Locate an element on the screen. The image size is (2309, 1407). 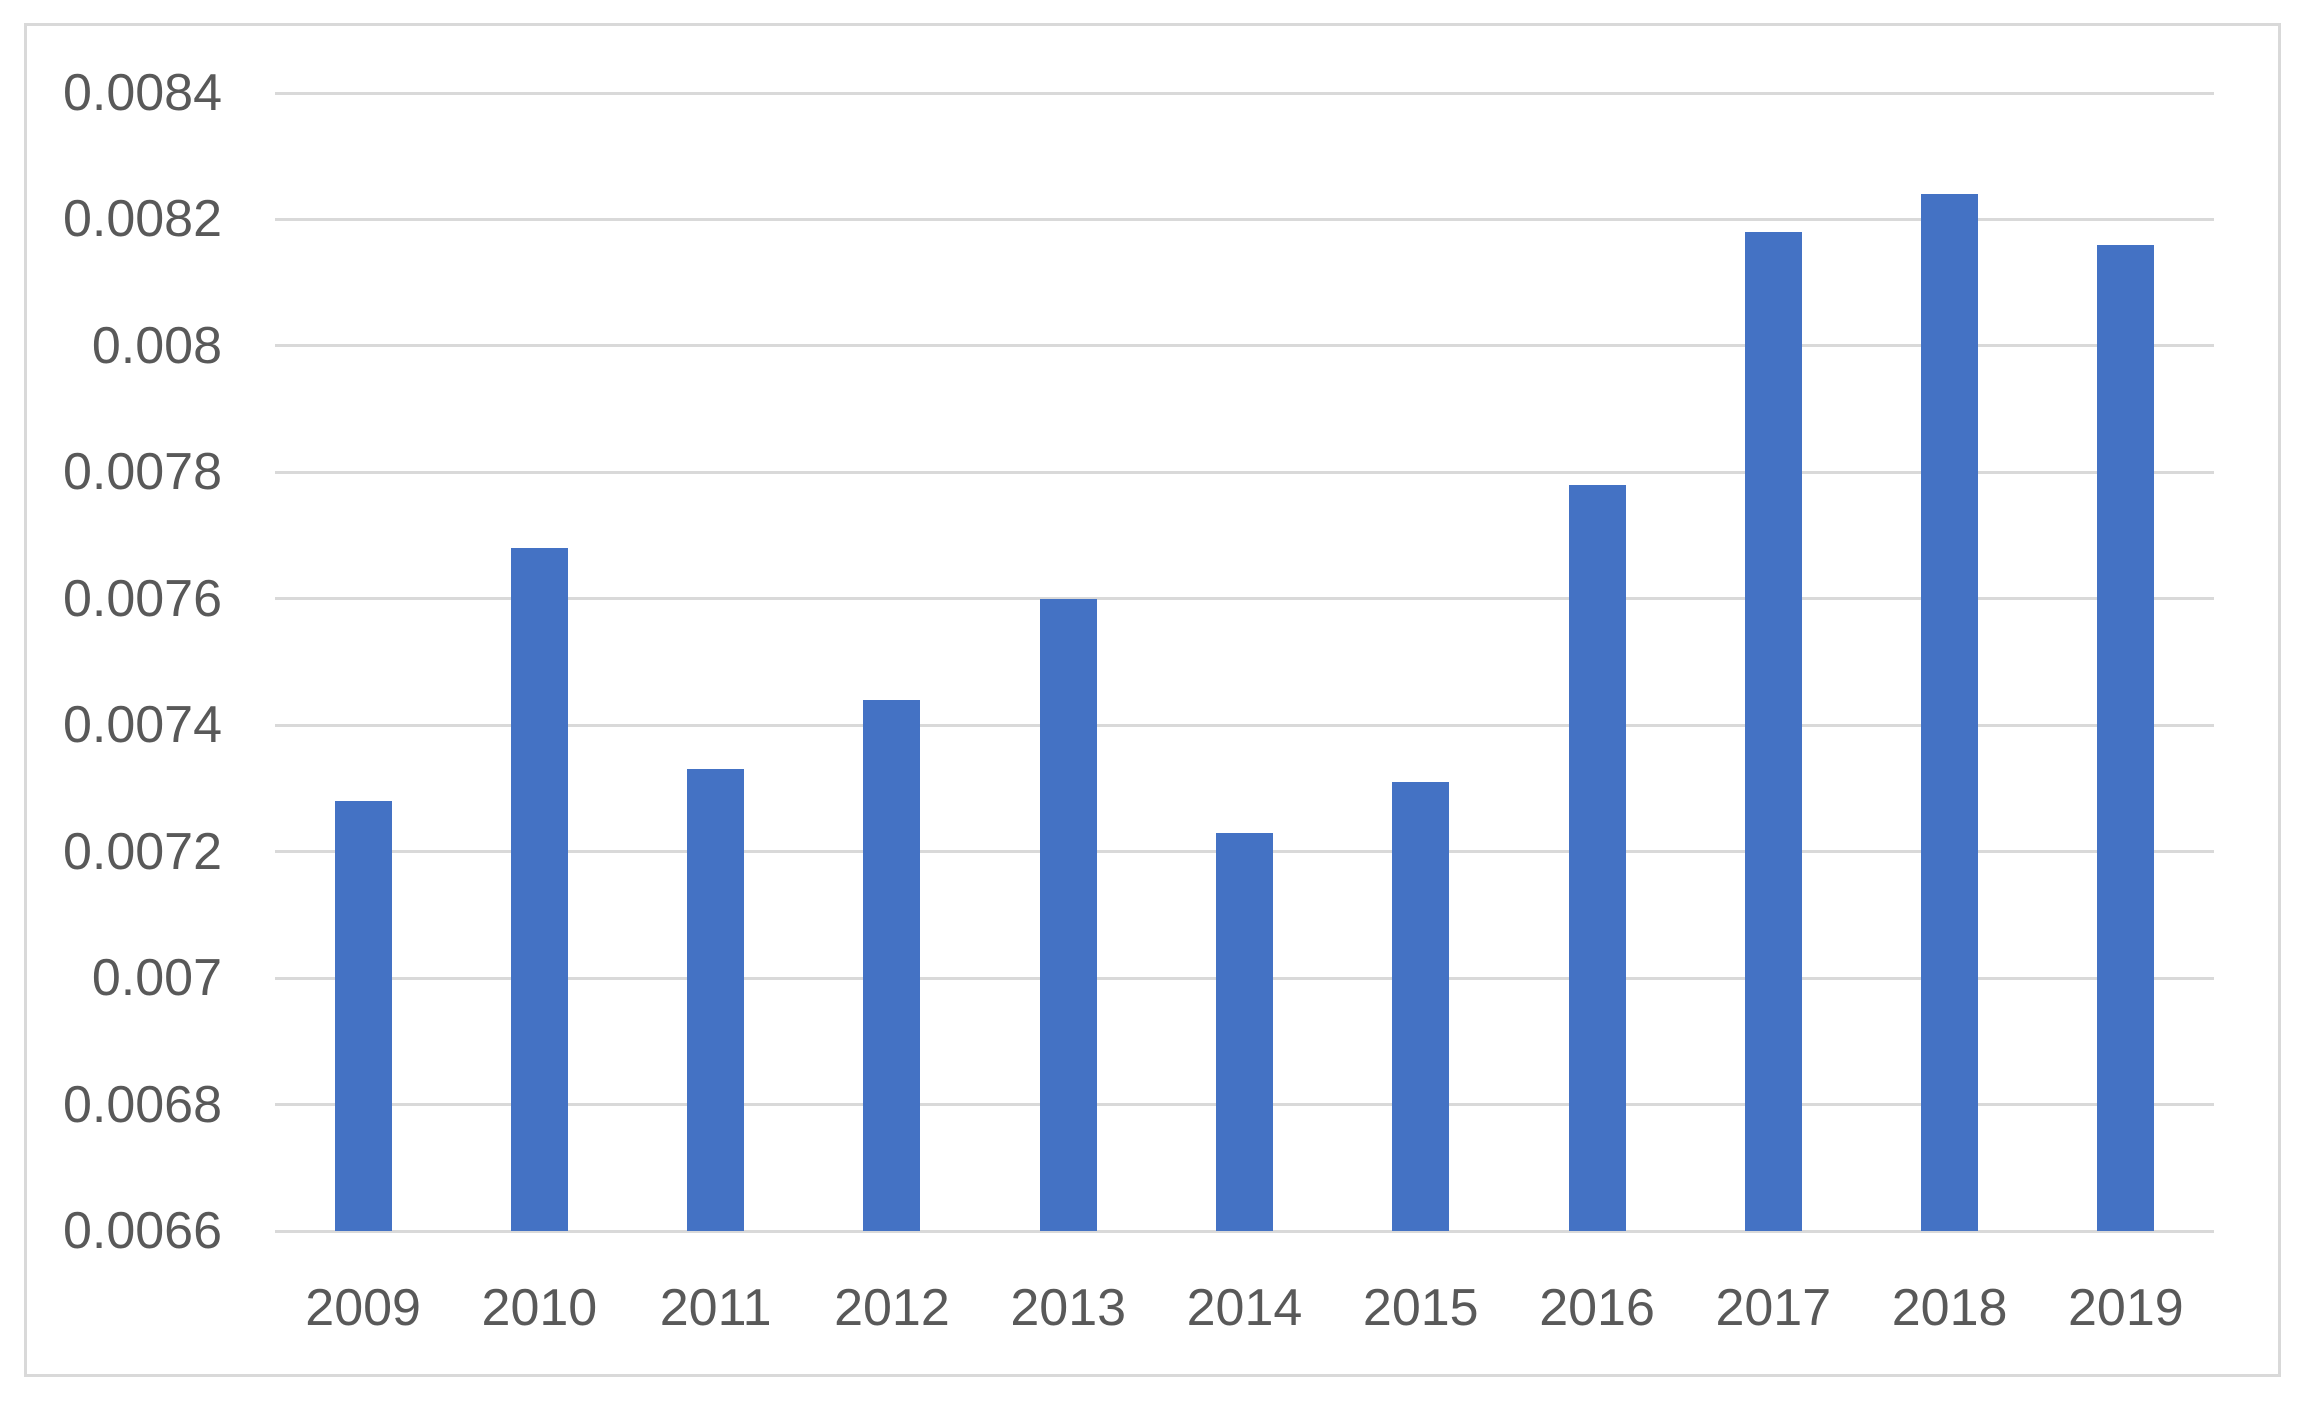
bar-2016 is located at coordinates (1597, 857).